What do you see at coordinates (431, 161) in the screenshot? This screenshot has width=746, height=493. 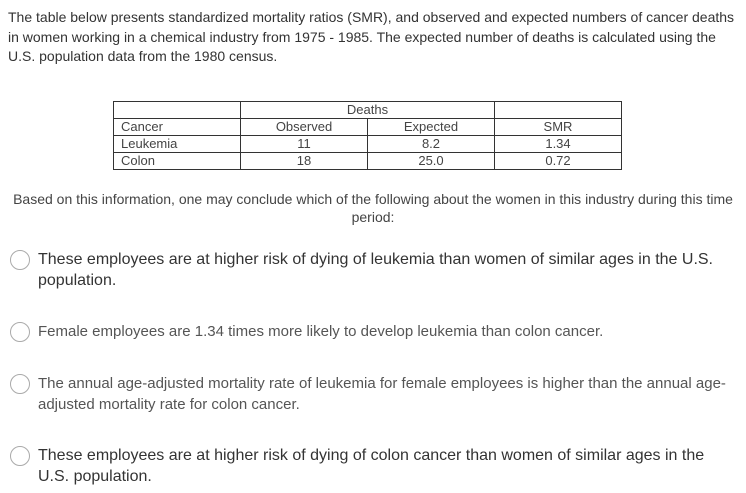 I see `table-cell: 25.0` at bounding box center [431, 161].